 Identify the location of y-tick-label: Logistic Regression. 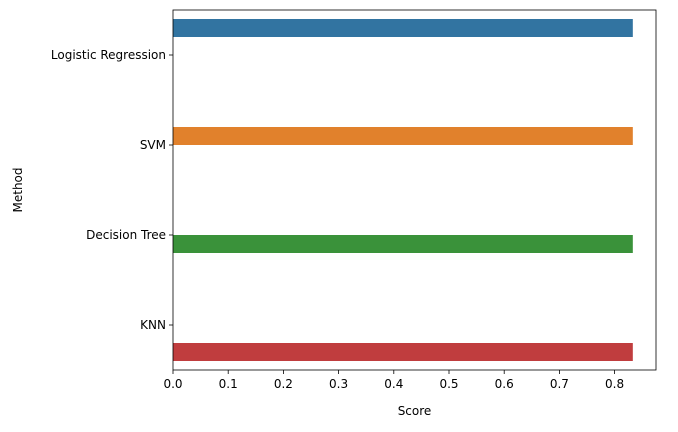
(108, 55).